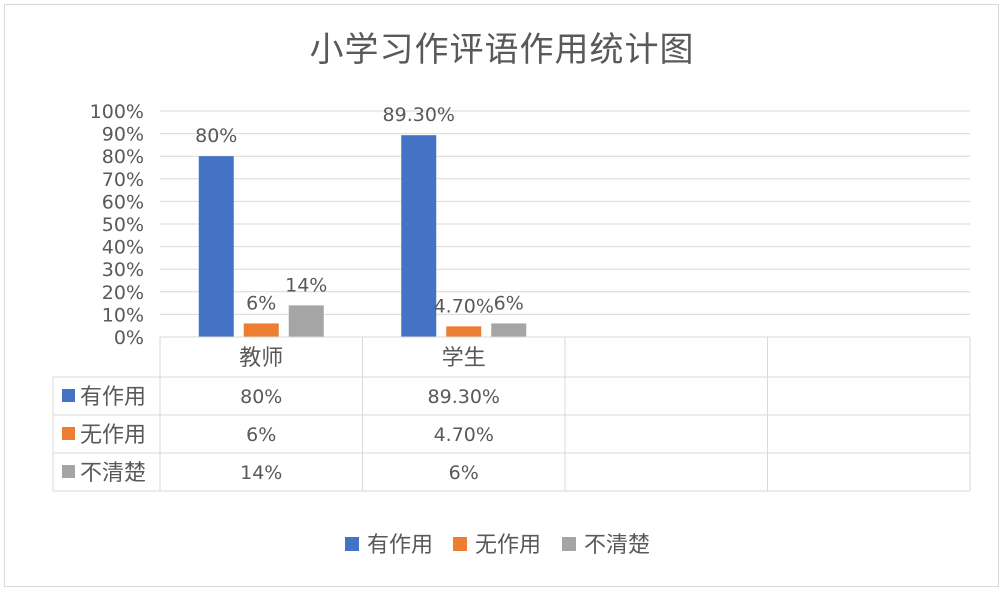 This screenshot has width=1004, height=594. What do you see at coordinates (464, 358) in the screenshot?
I see `category-label: 学生` at bounding box center [464, 358].